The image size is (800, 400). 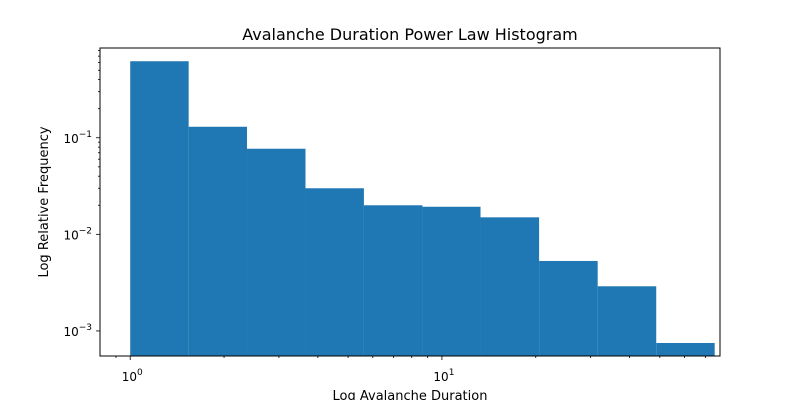 I want to click on x-tick-label: 10⁰, so click(x=132, y=376).